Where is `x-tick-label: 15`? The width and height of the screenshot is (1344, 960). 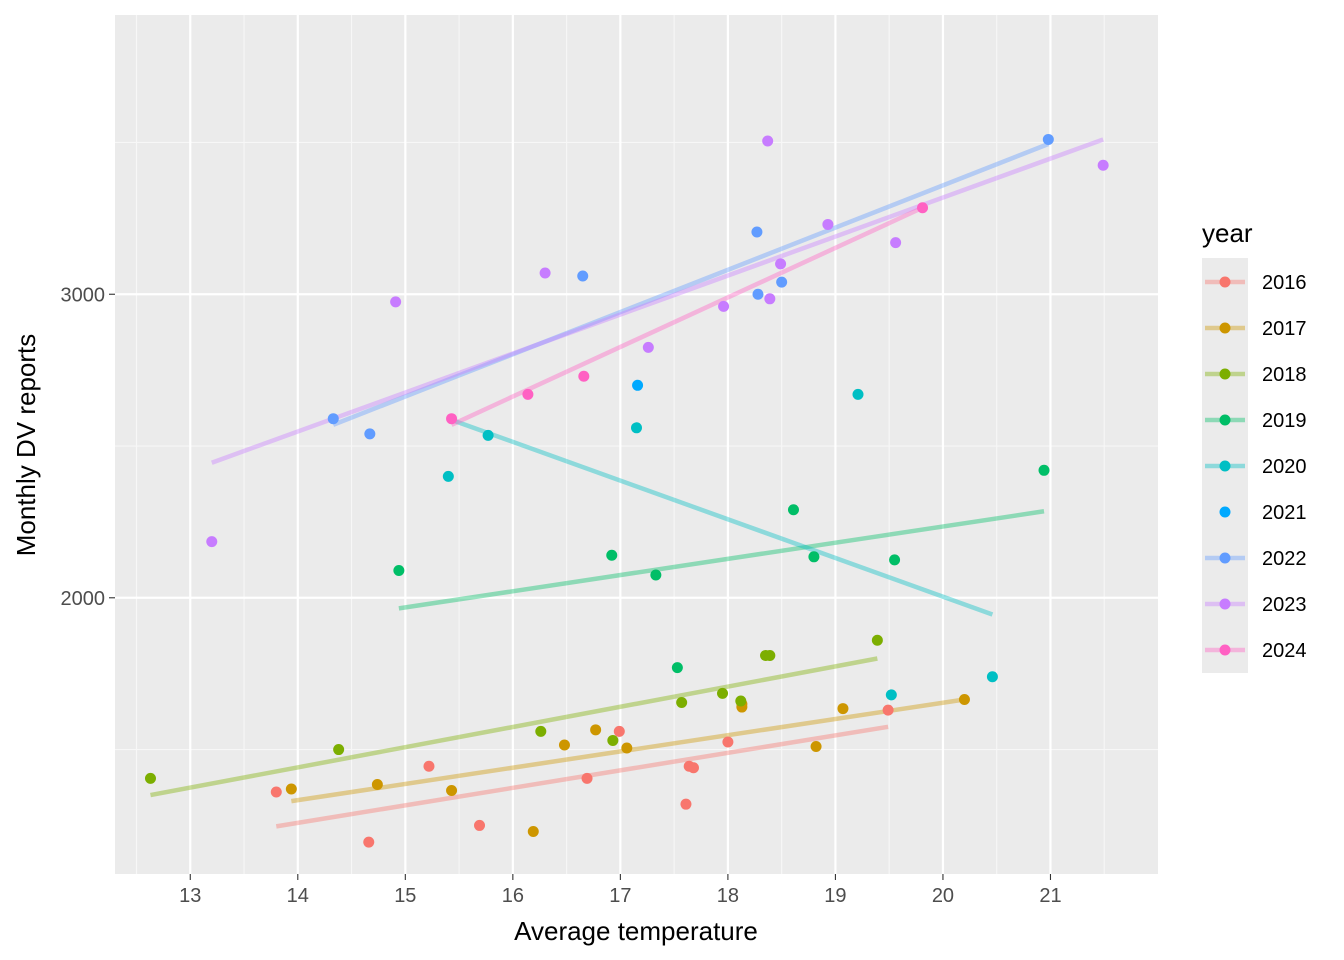
x-tick-label: 15 is located at coordinates (405, 896).